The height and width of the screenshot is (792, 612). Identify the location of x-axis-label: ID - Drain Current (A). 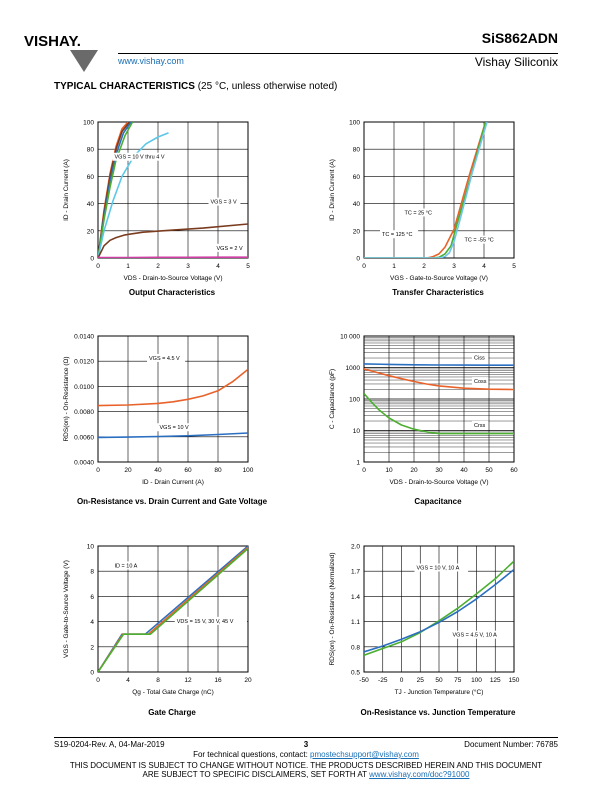
(173, 482).